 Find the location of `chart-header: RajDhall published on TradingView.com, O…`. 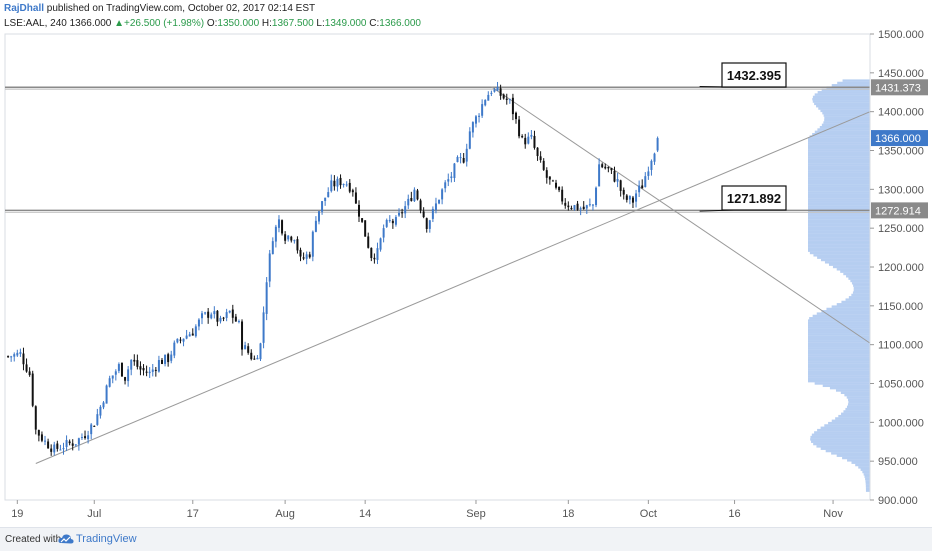

chart-header: RajDhall published on TradingView.com, O… is located at coordinates (466, 17).